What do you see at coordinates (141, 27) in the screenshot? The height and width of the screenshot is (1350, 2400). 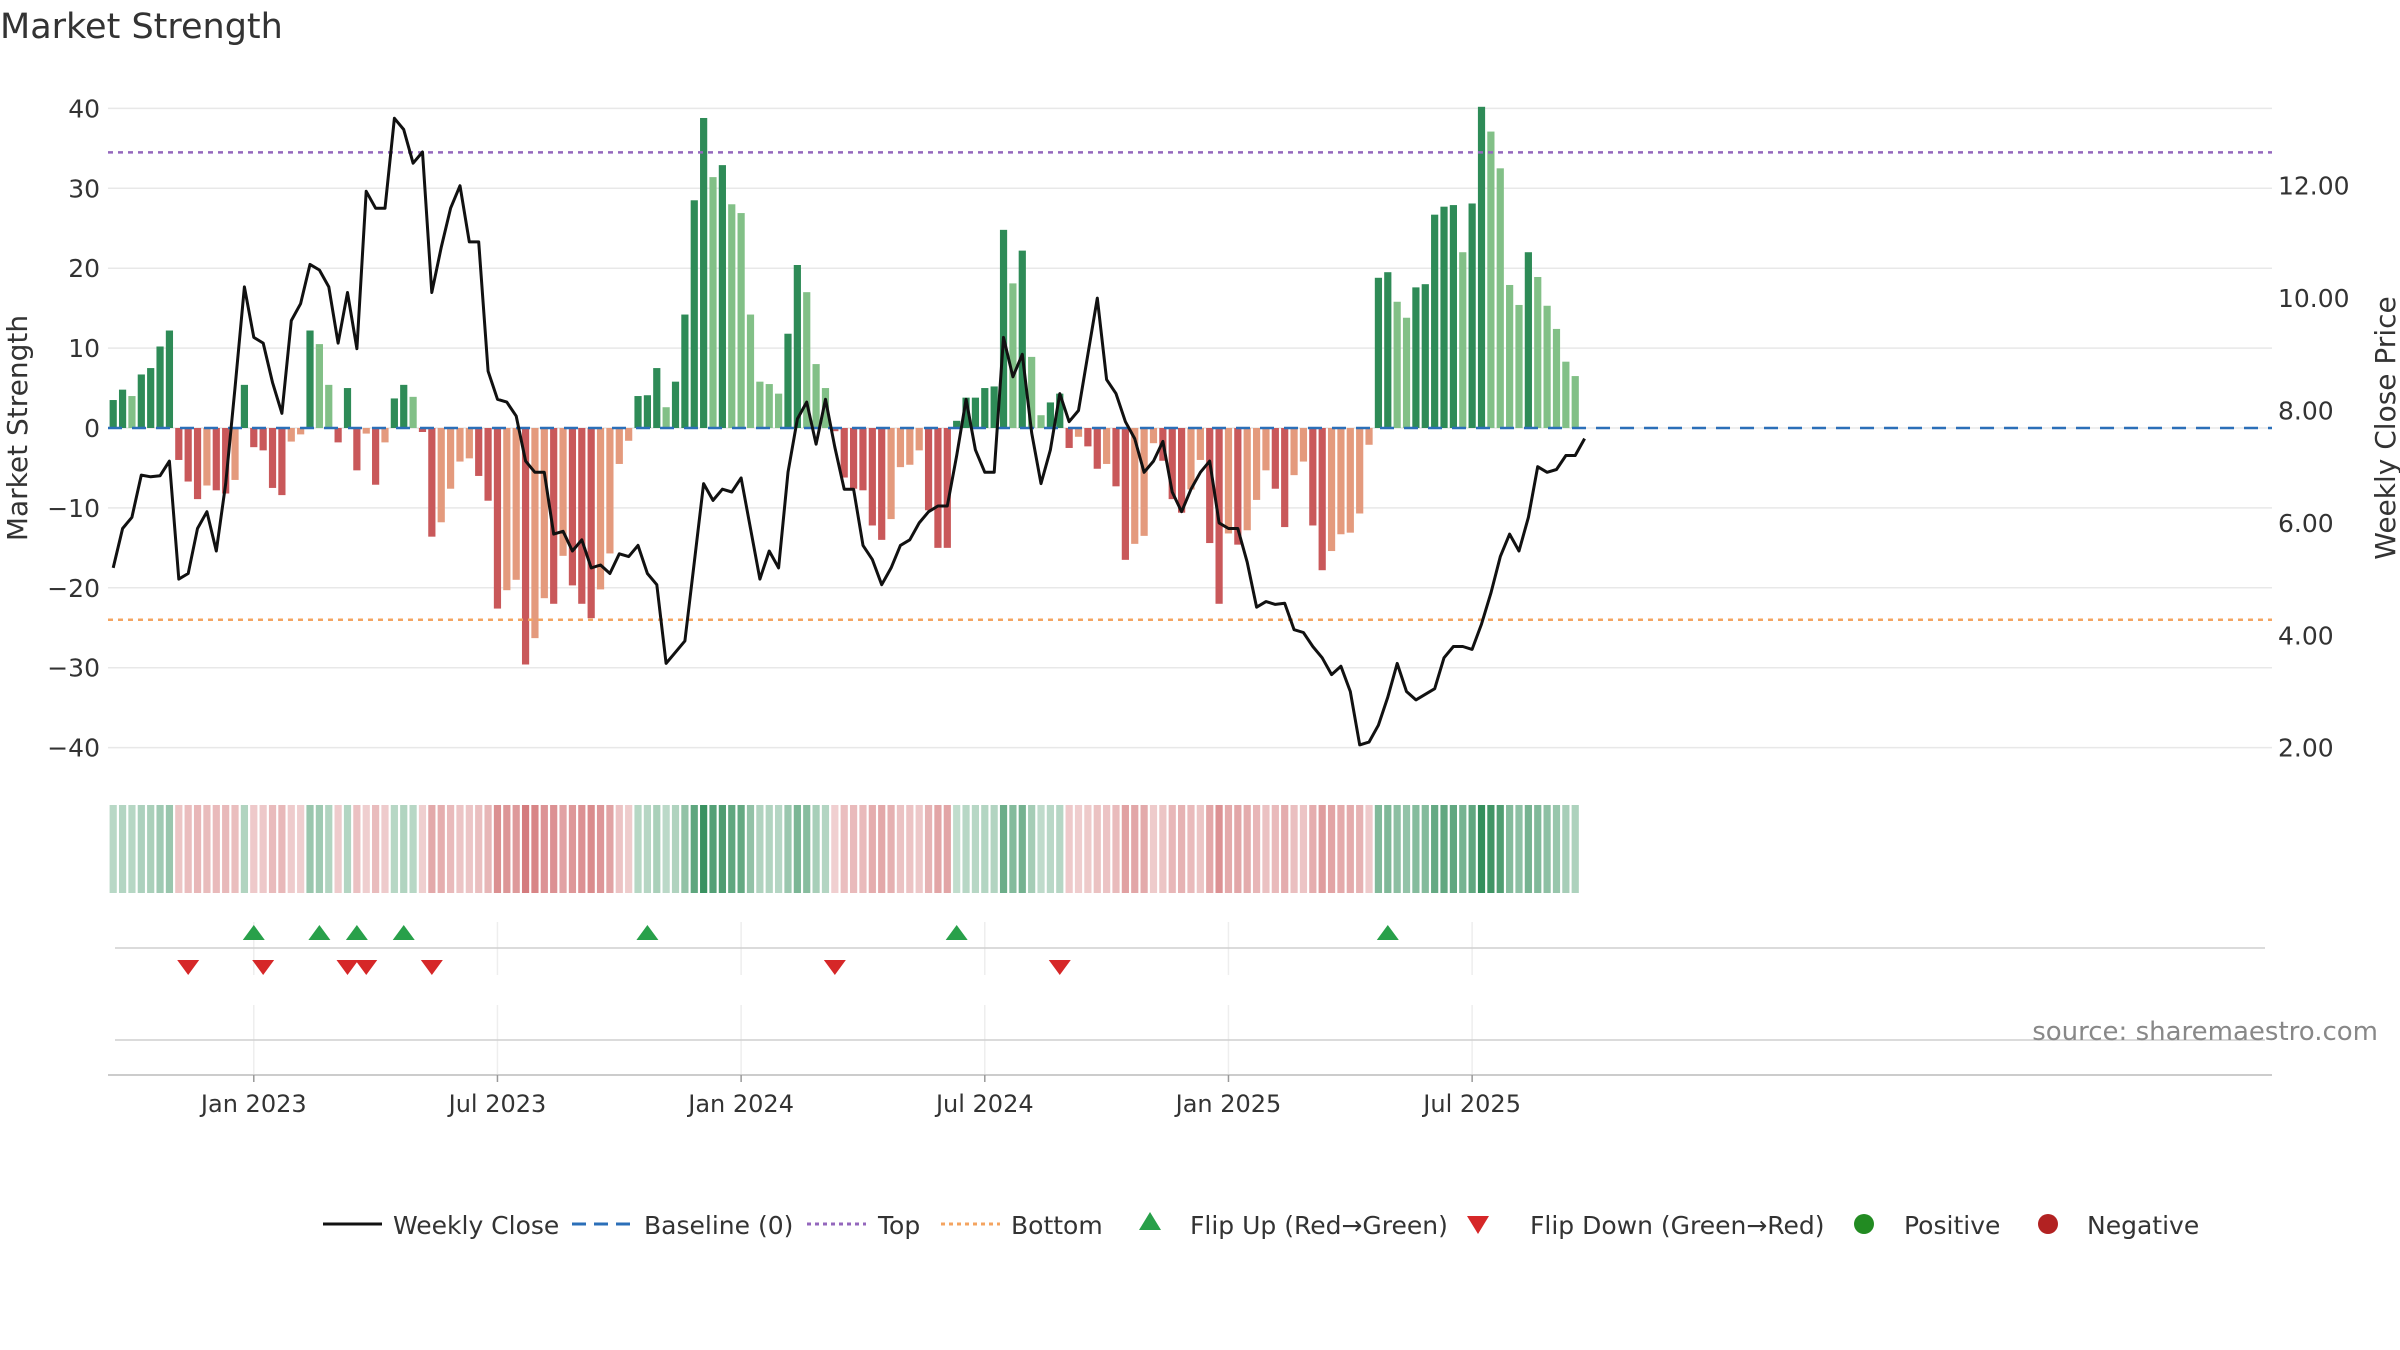 I see `chart-title: Market Strength` at bounding box center [141, 27].